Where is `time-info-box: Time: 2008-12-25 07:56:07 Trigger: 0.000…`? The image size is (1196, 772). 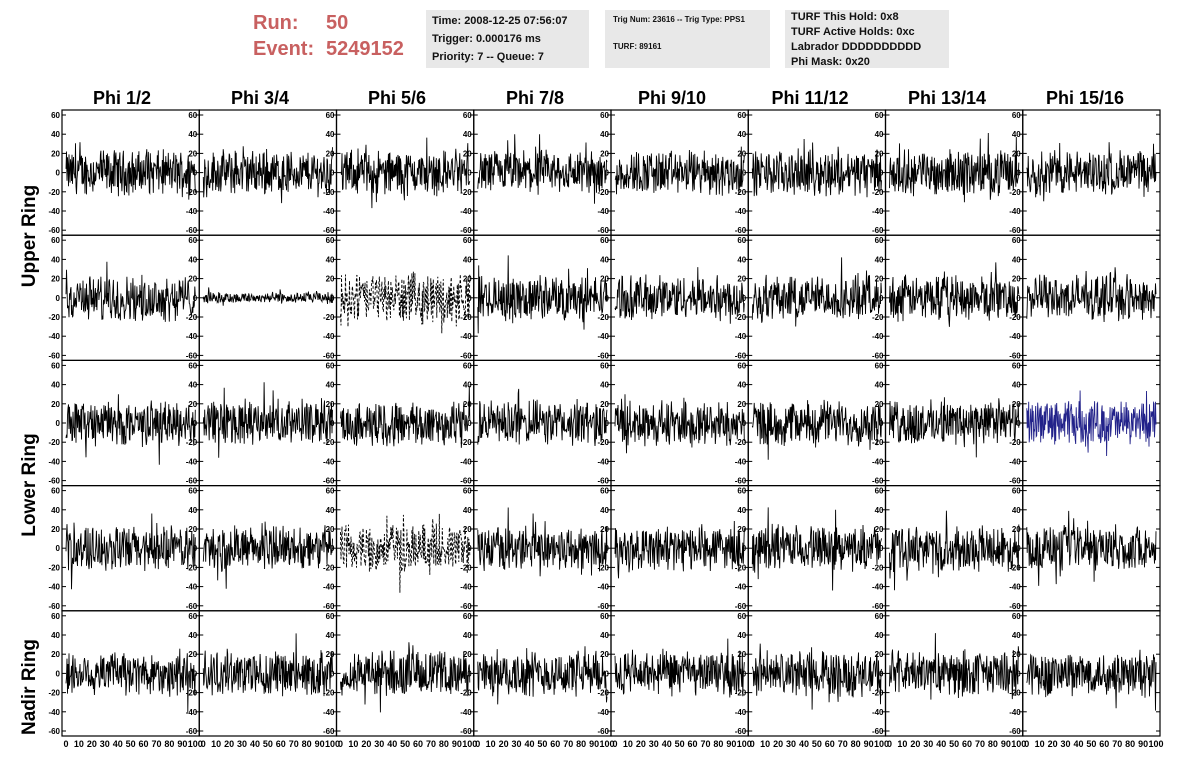
time-info-box: Time: 2008-12-25 07:56:07 Trigger: 0.000… is located at coordinates (507, 39).